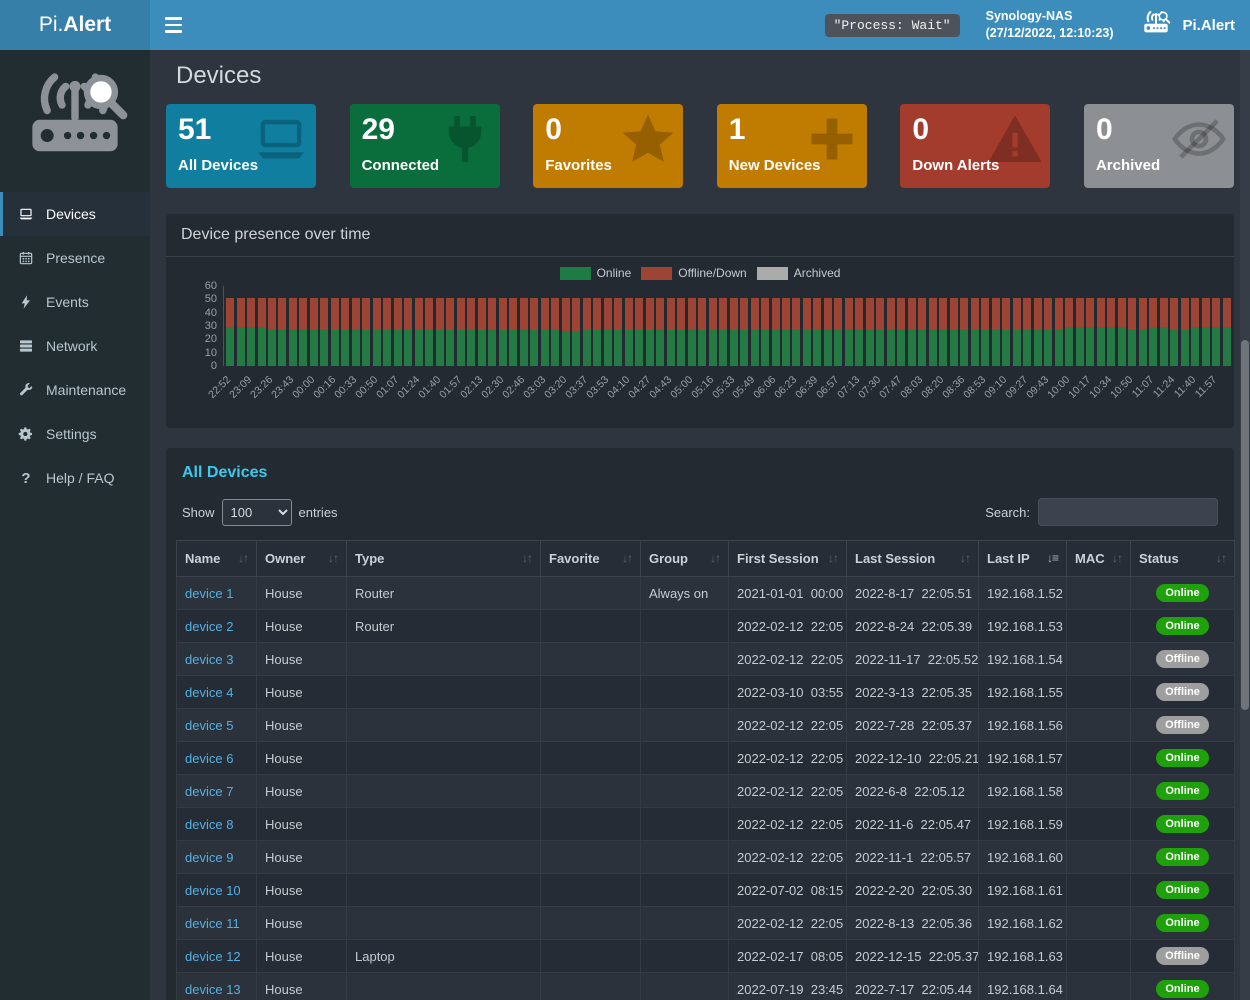 This screenshot has width=1250, height=1000. Describe the element at coordinates (75, 390) in the screenshot. I see `sidebar-item-maintenance: Maintenance` at that location.